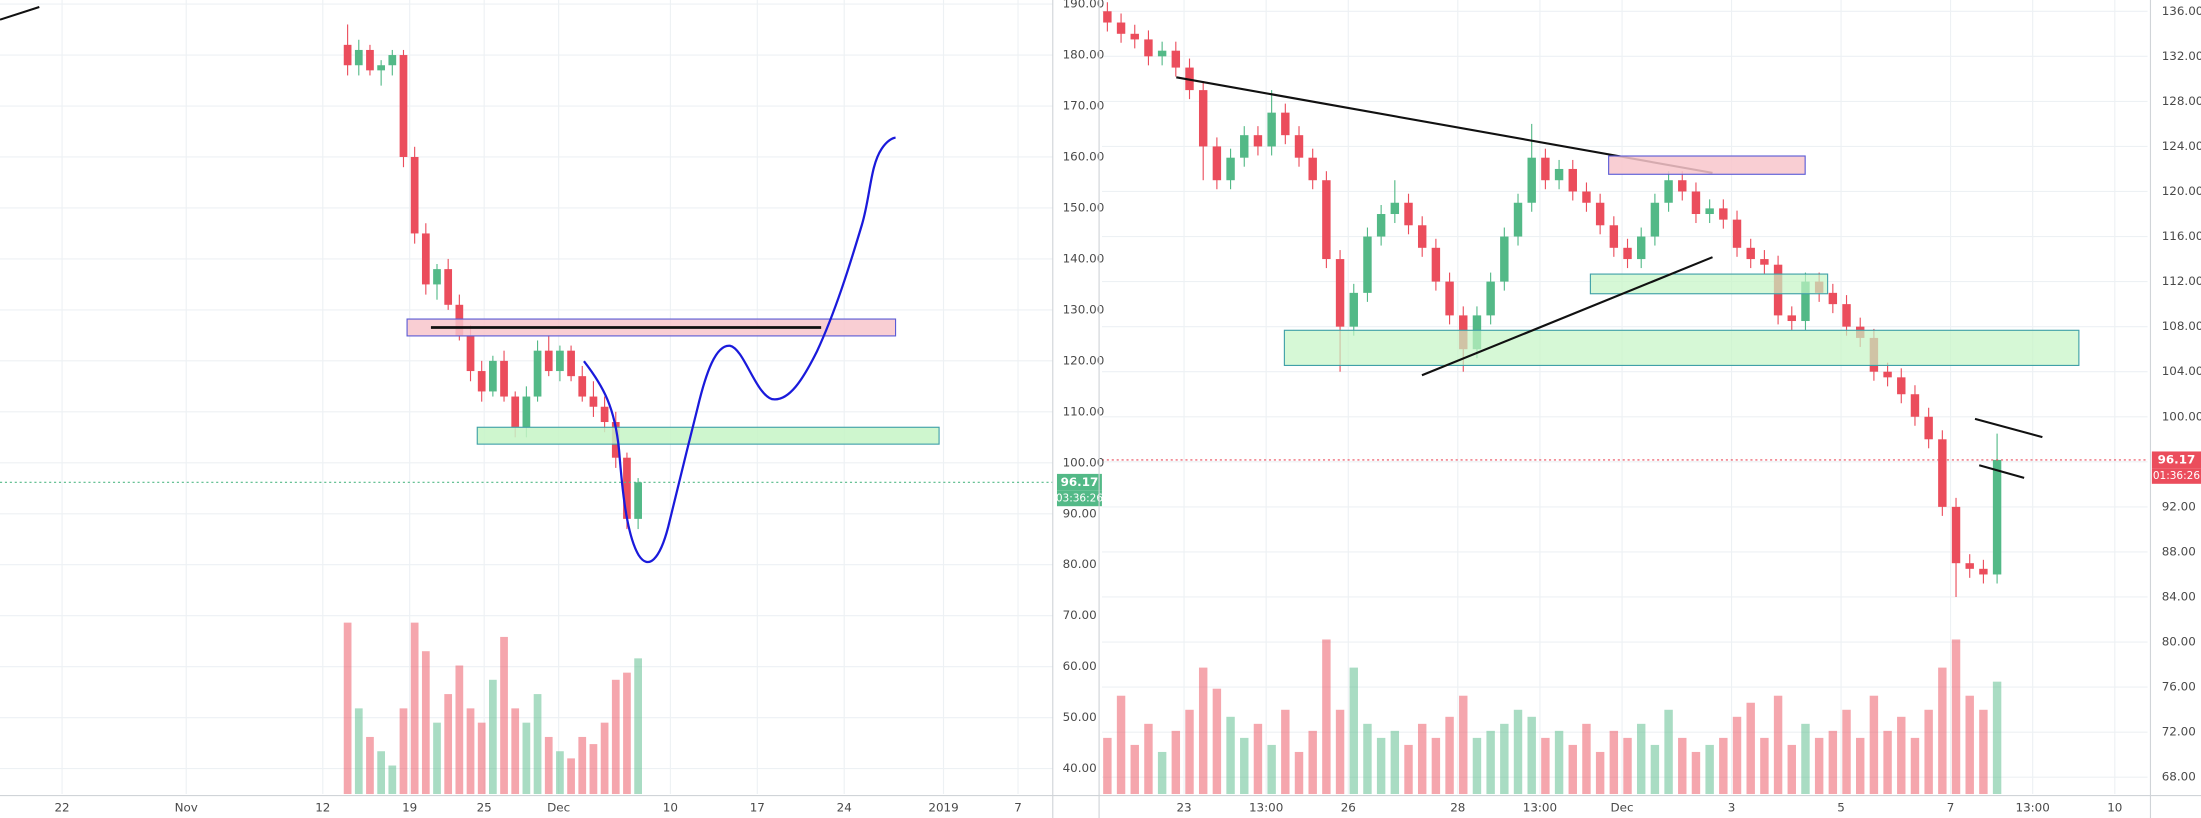 Image resolution: width=2201 pixels, height=818 pixels. Describe the element at coordinates (1183, 808) in the screenshot. I see `x-tick-label: 23` at that location.